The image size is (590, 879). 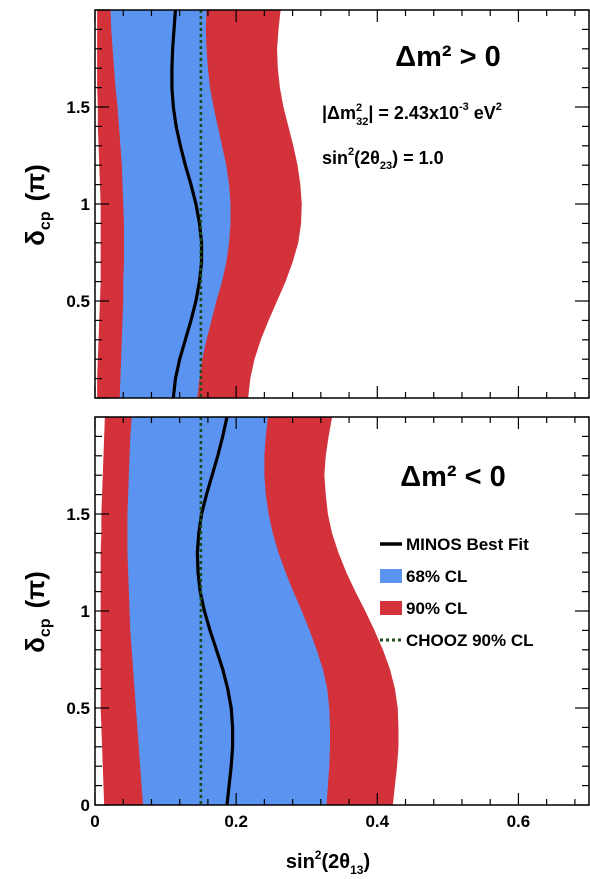 I want to click on legend-swatch-90-cl, so click(x=391, y=608).